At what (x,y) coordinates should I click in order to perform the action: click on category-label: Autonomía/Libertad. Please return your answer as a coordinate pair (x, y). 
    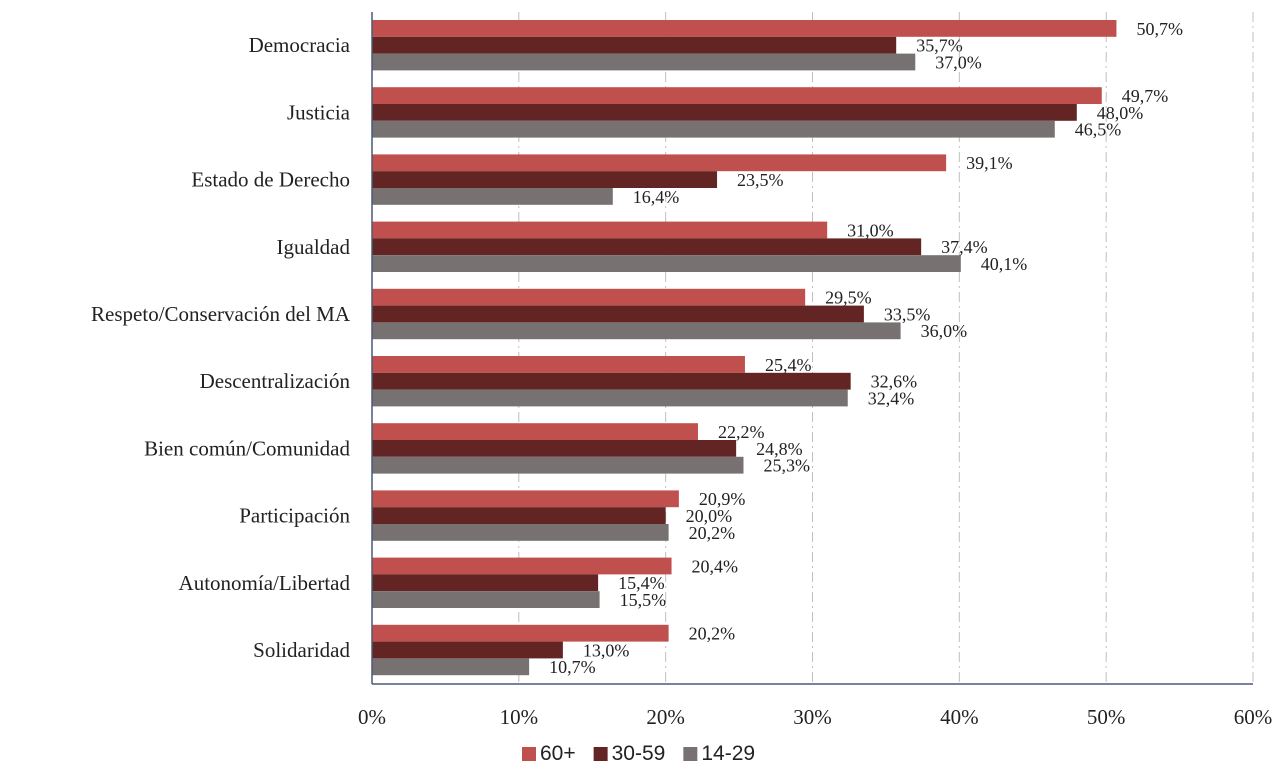
    Looking at the image, I should click on (265, 583).